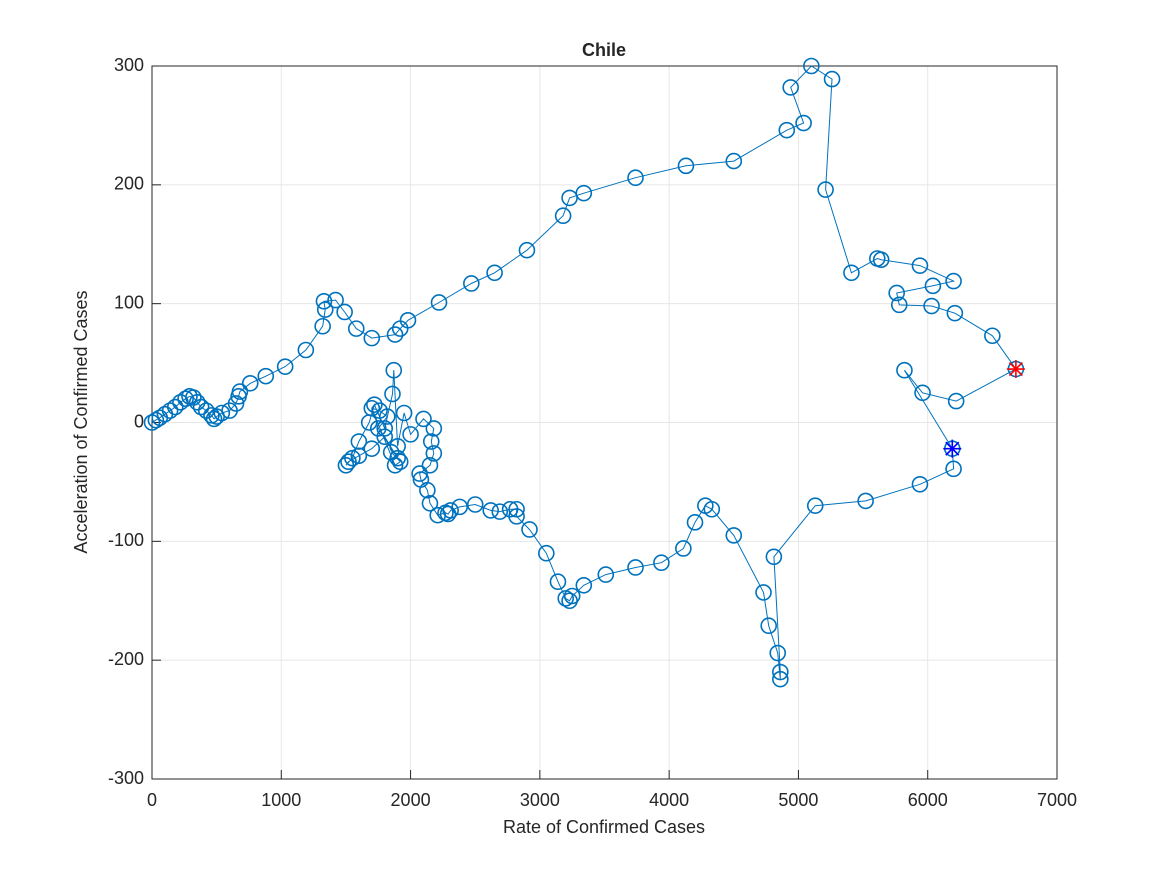 The height and width of the screenshot is (875, 1167). I want to click on x-tick-label: 4000, so click(669, 800).